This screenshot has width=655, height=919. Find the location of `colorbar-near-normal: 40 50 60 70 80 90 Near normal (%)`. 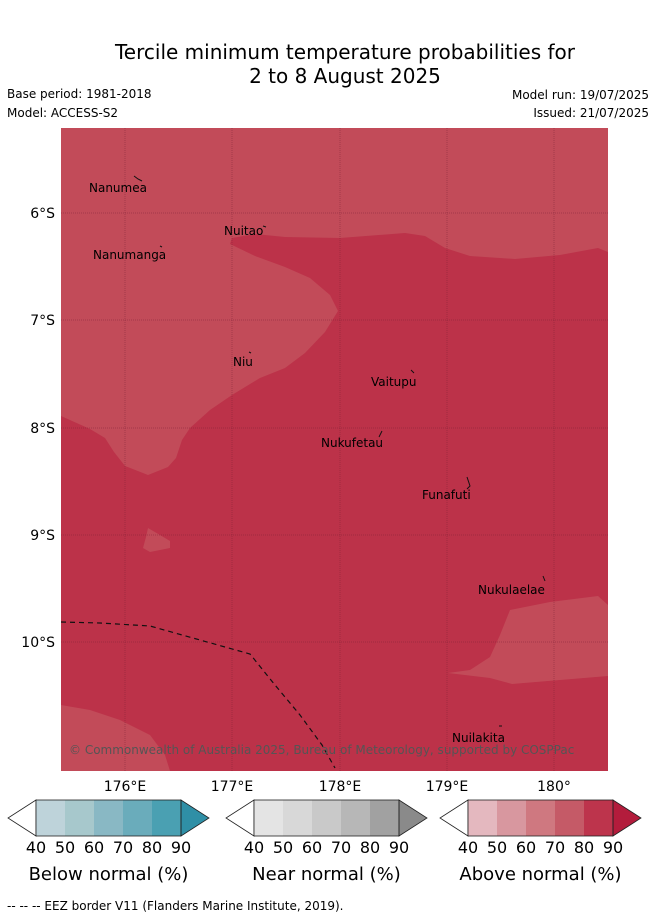

colorbar-near-normal: 40 50 60 70 80 90 Near normal (%) is located at coordinates (326, 842).